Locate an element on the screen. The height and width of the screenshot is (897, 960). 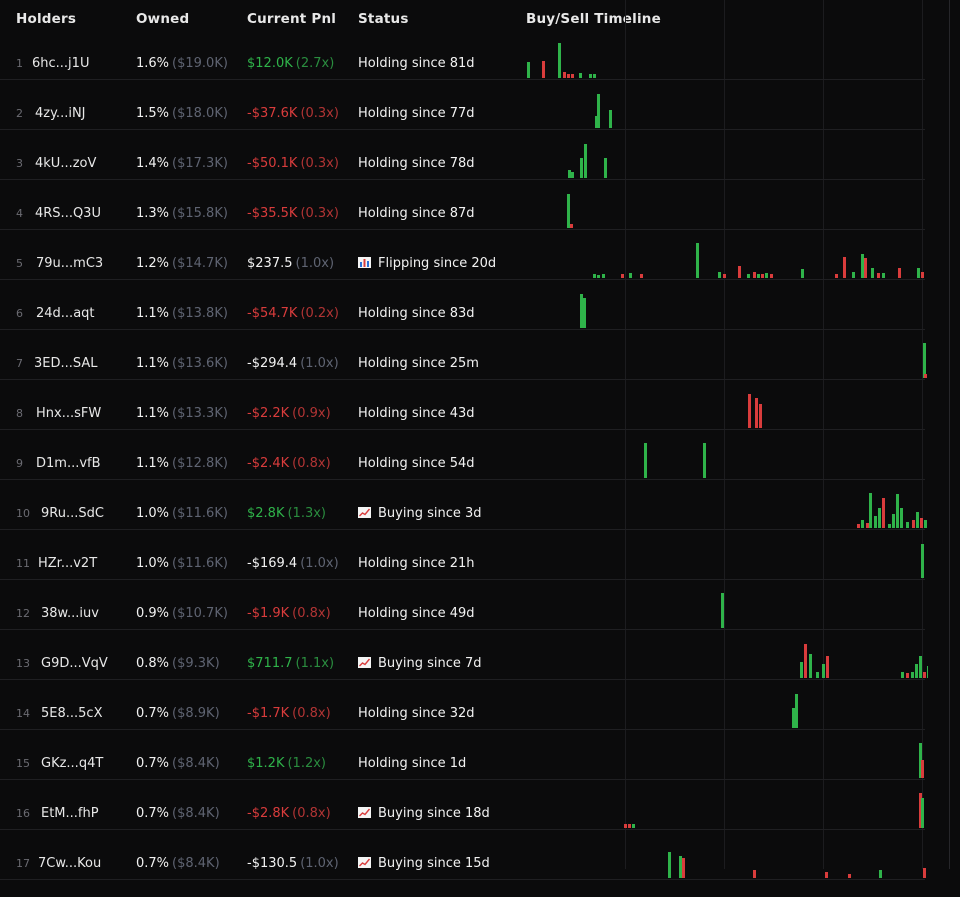
holder-address: 9Ru...SdC is located at coordinates (72, 513).